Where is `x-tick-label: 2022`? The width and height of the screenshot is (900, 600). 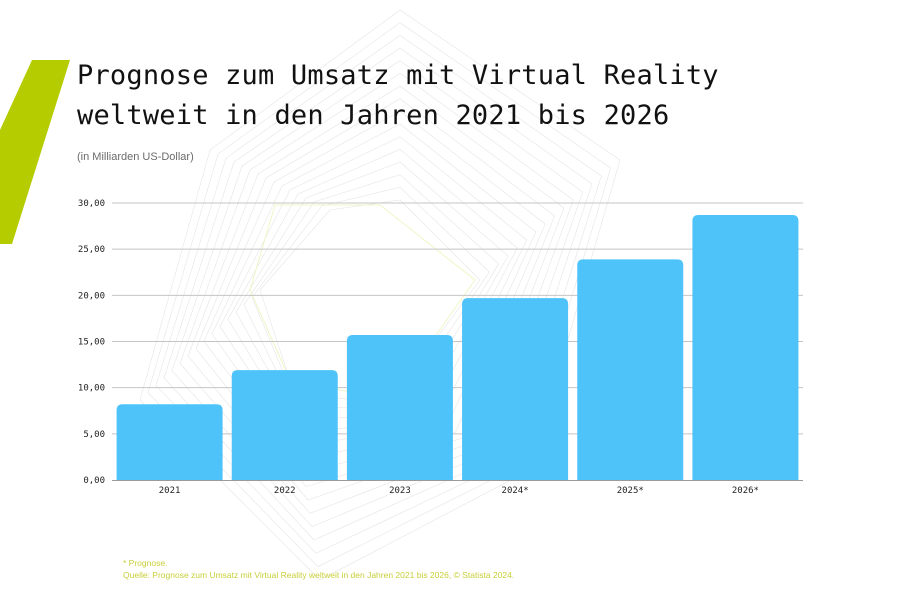 x-tick-label: 2022 is located at coordinates (285, 491).